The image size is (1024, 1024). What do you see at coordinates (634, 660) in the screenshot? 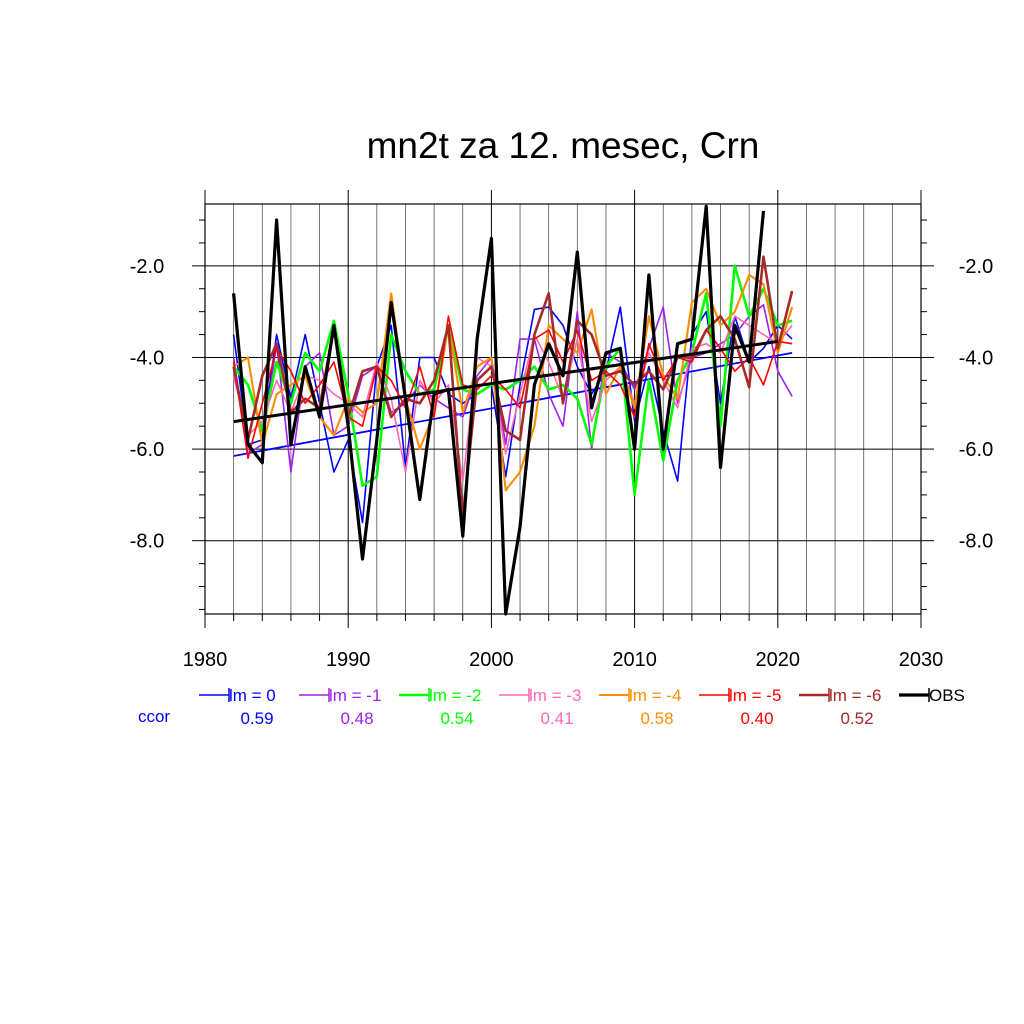
I see `x-tick-label: 2010` at bounding box center [634, 660].